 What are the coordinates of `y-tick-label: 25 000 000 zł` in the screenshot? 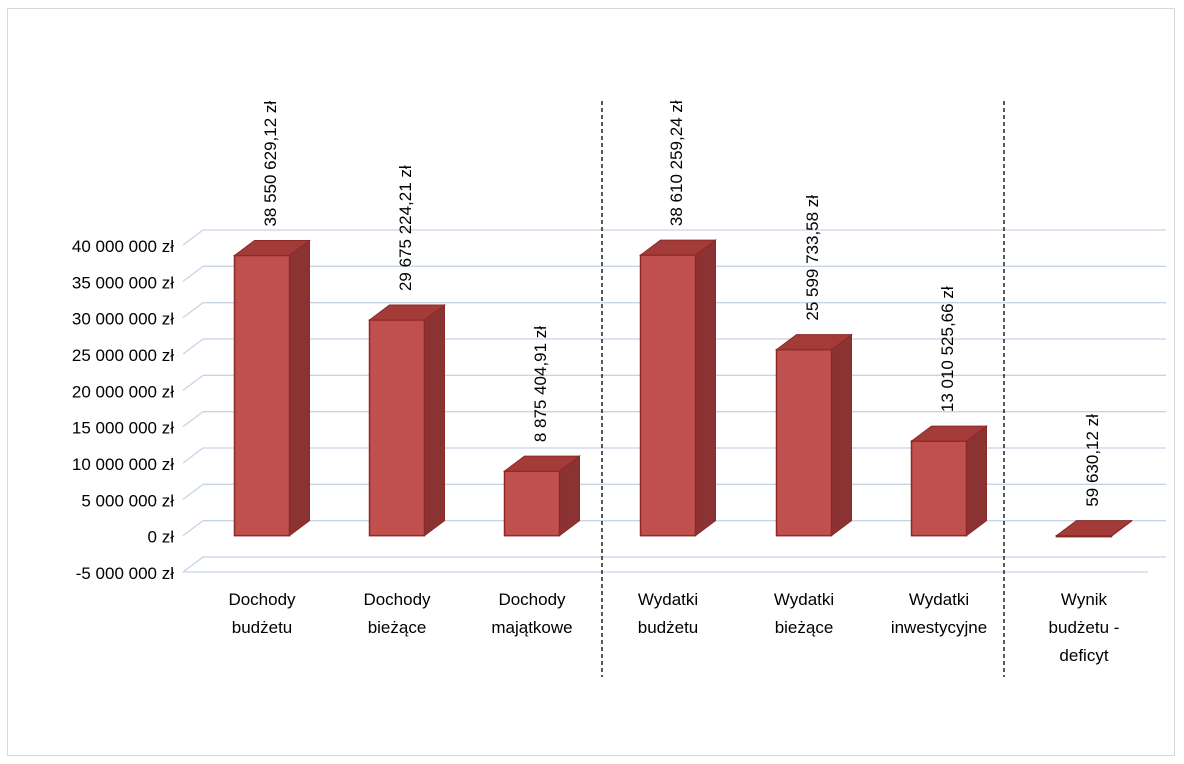 It's located at (123, 355).